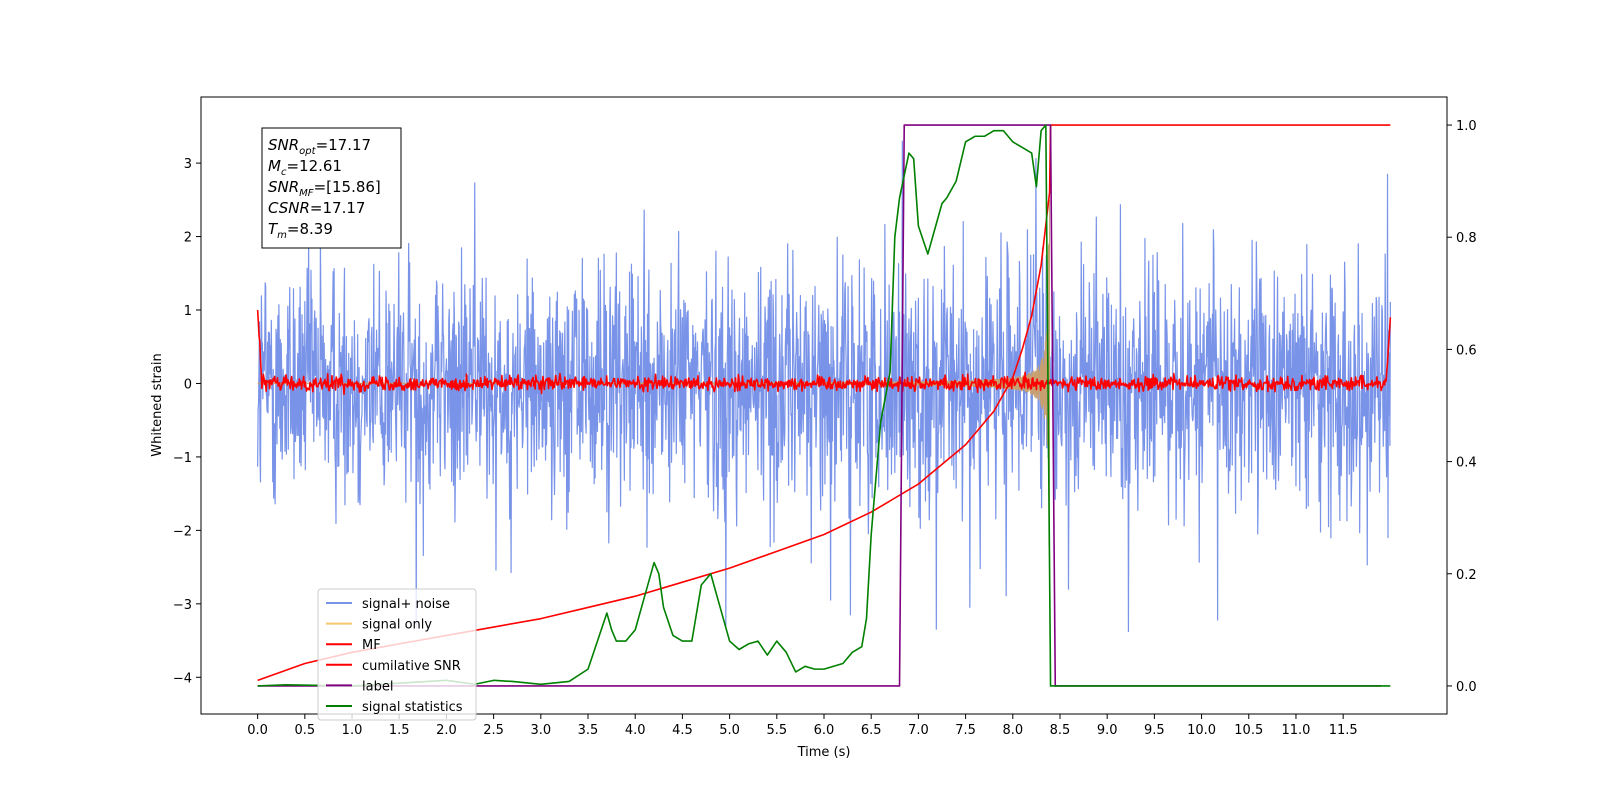 The width and height of the screenshot is (1600, 800). Describe the element at coordinates (1343, 730) in the screenshot. I see `x-tick-label: 11.5` at that location.